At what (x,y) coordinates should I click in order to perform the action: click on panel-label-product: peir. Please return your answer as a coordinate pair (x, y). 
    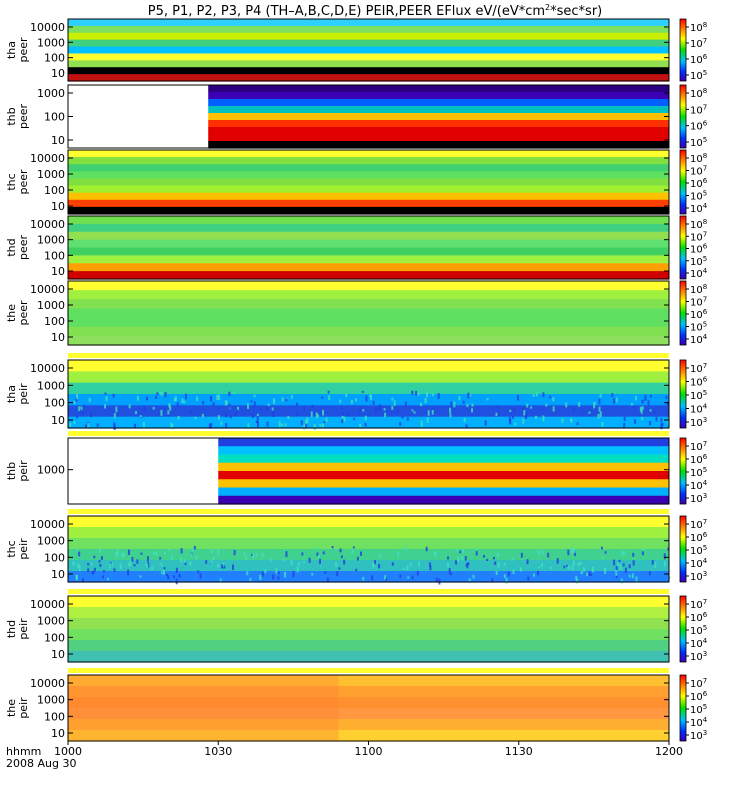
    Looking at the image, I should click on (23, 629).